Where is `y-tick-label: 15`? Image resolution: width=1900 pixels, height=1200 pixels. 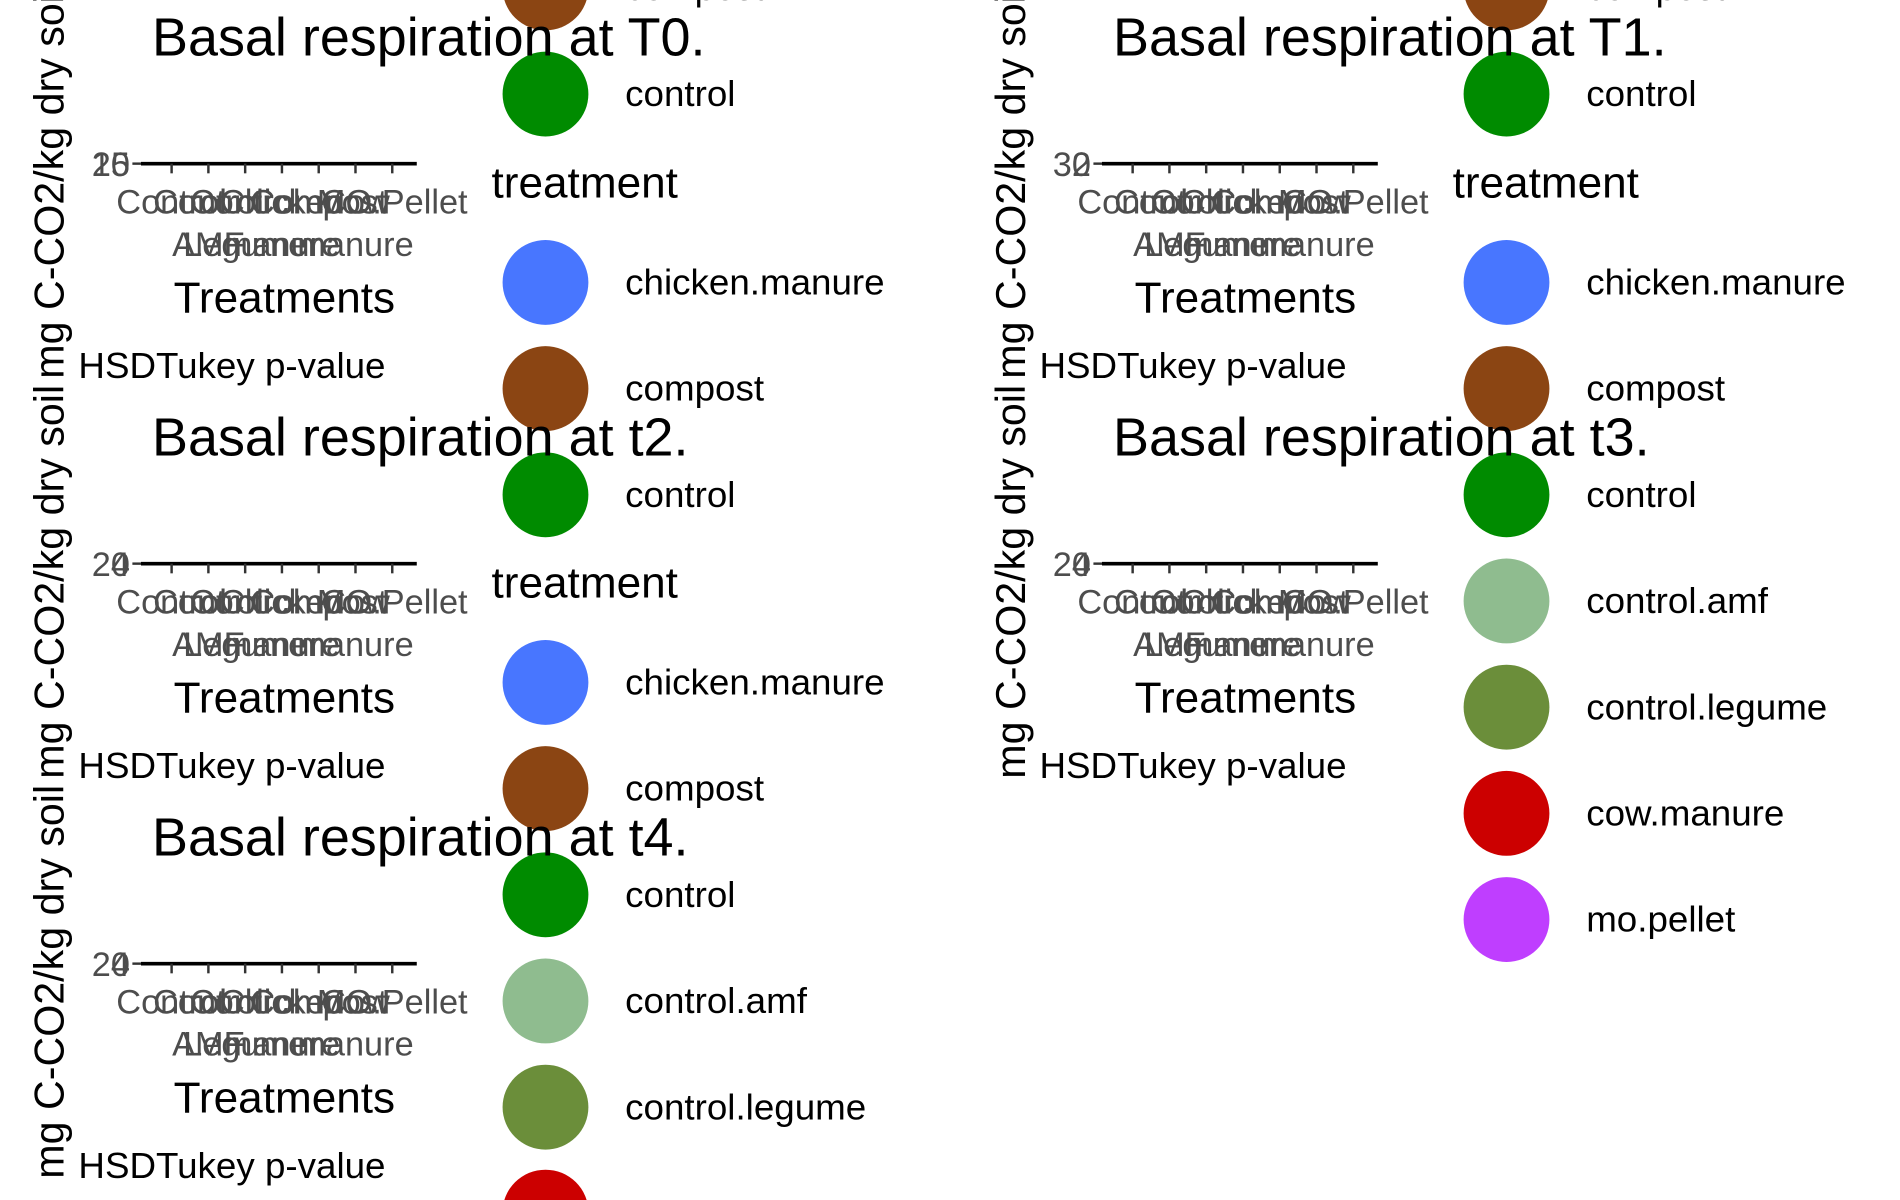
y-tick-label: 15 is located at coordinates (111, 165).